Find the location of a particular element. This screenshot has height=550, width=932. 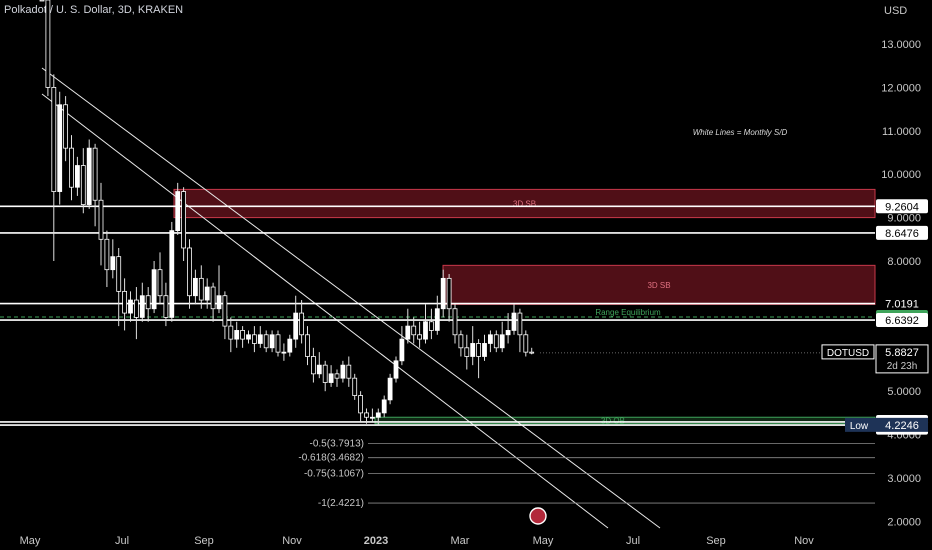

x-tick-label: Mar is located at coordinates (460, 541).